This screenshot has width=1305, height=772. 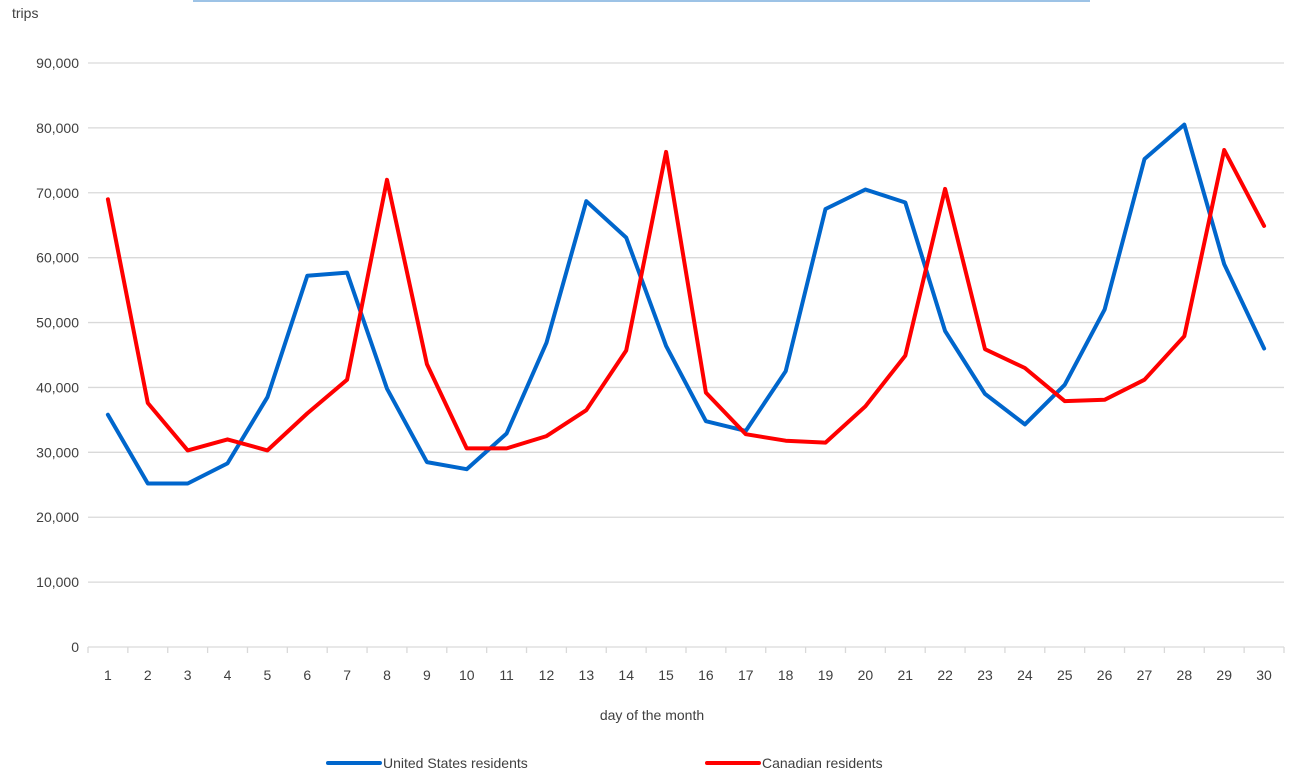 I want to click on x-tick-label: 10, so click(x=467, y=675).